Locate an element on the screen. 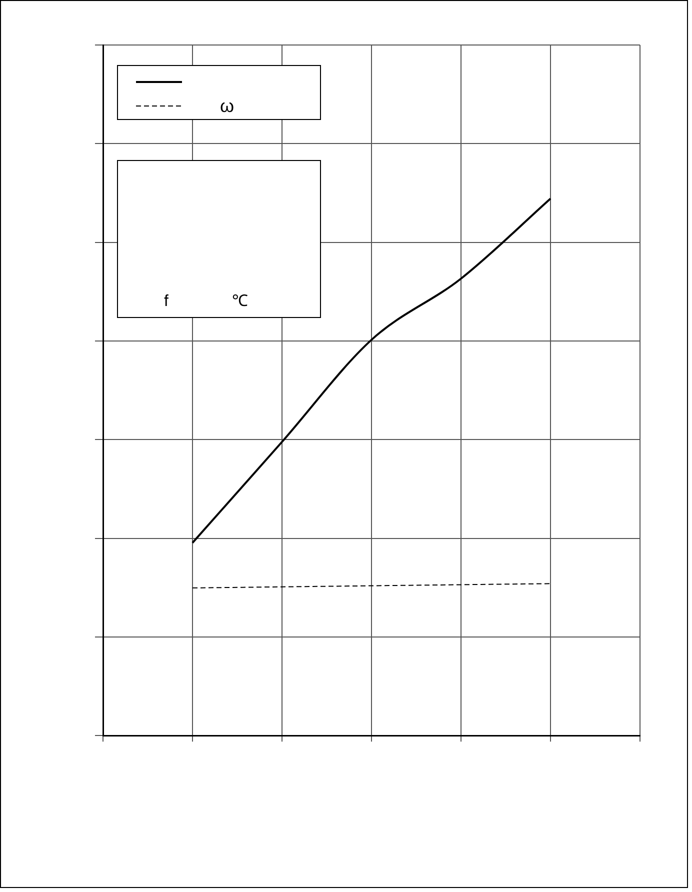 The width and height of the screenshot is (692, 892). note-box: f ℃ is located at coordinates (219, 239).